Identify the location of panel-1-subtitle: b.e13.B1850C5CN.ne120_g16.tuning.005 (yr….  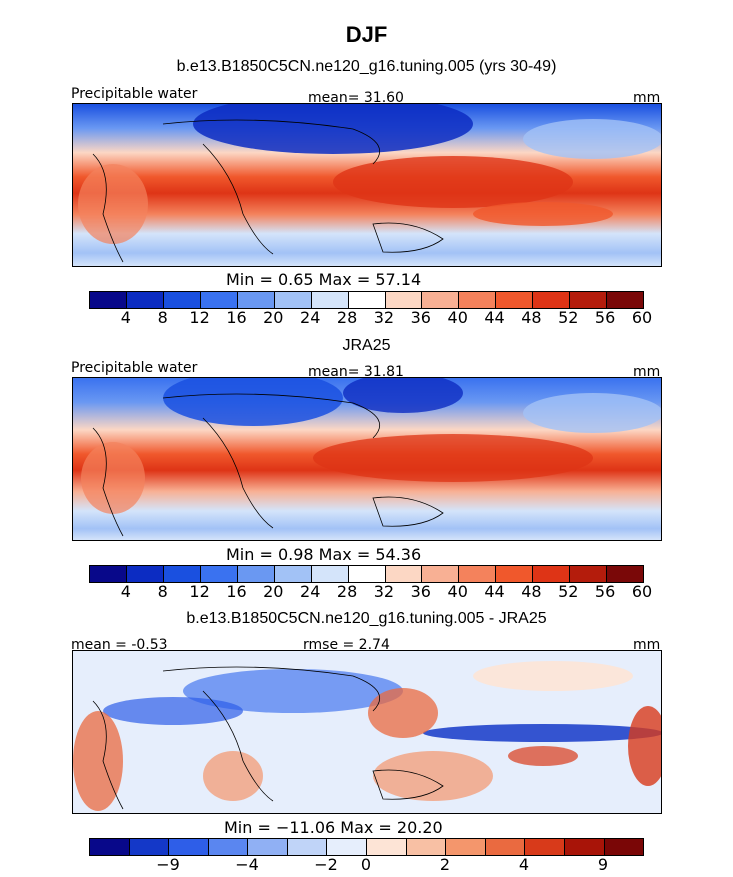
(366, 66).